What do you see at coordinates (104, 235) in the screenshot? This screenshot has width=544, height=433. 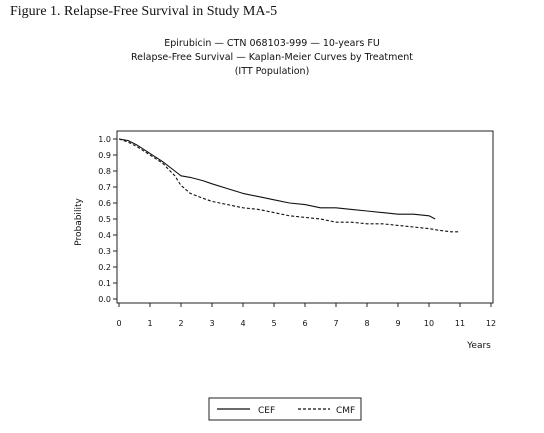 I see `y-tick-label: 0.4` at bounding box center [104, 235].